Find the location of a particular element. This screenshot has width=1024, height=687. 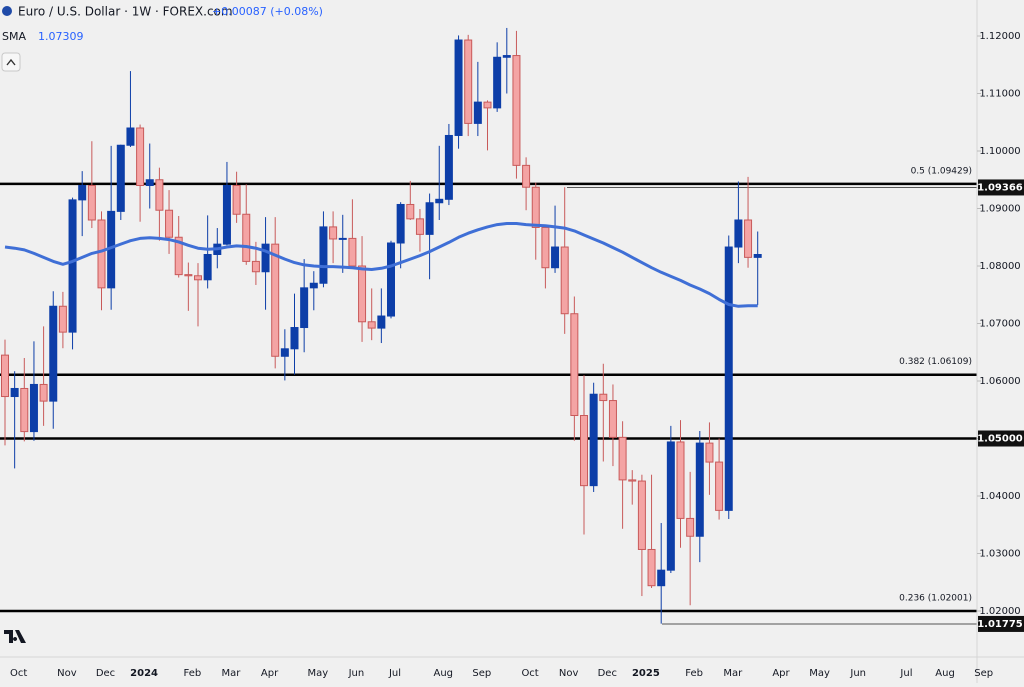

fib-level-label: 0.236 (1.02001) is located at coordinates (935, 598).